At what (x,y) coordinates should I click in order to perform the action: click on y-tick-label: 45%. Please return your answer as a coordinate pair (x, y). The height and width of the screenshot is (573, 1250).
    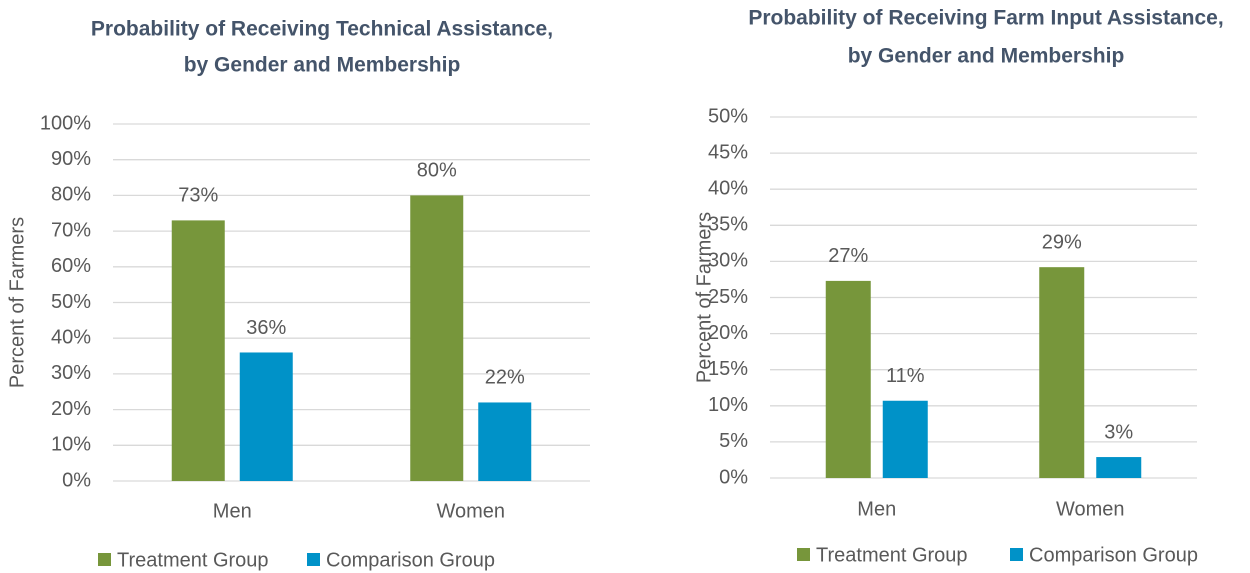
    Looking at the image, I should click on (728, 152).